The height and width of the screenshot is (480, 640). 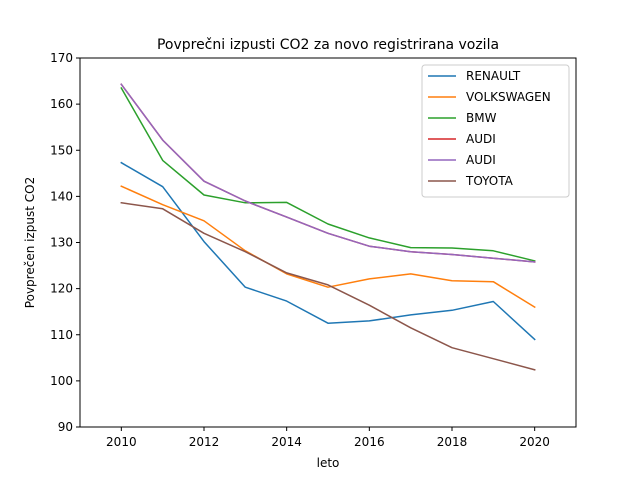 I want to click on x-tick-label: 2012, so click(x=204, y=442).